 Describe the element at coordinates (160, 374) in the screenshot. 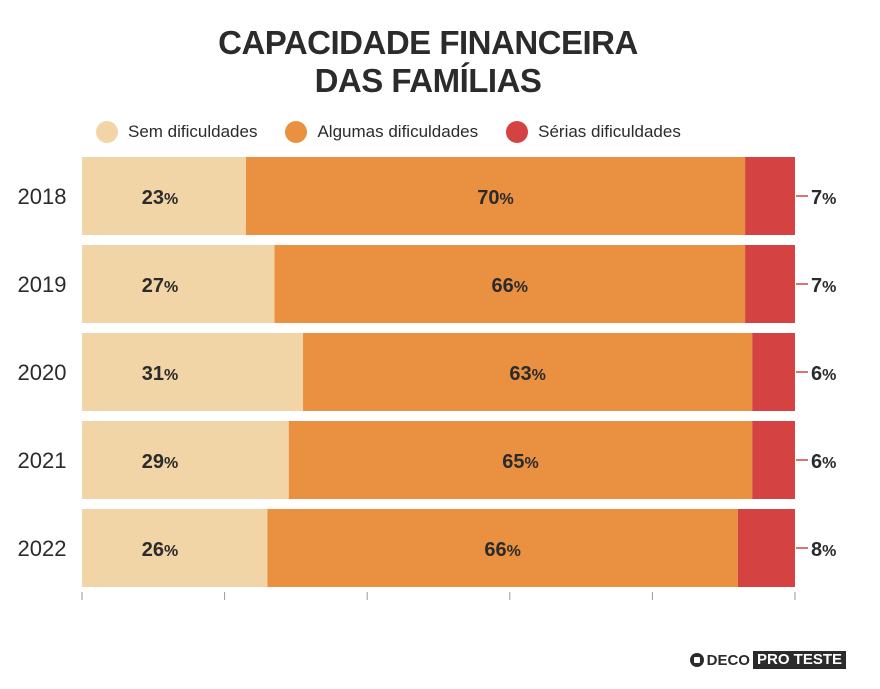

I see `data-label-2020-series-0: 31%` at that location.